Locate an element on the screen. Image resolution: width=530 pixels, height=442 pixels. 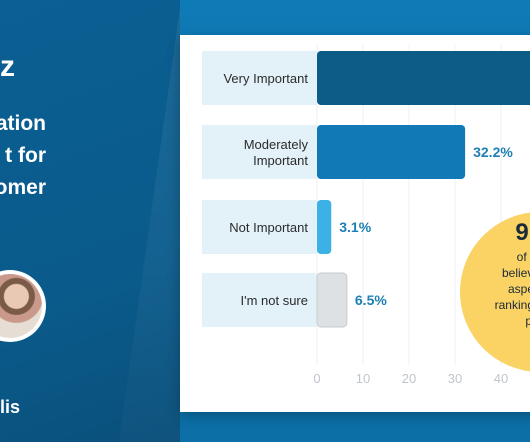
data-label: 6.5% is located at coordinates (371, 300).